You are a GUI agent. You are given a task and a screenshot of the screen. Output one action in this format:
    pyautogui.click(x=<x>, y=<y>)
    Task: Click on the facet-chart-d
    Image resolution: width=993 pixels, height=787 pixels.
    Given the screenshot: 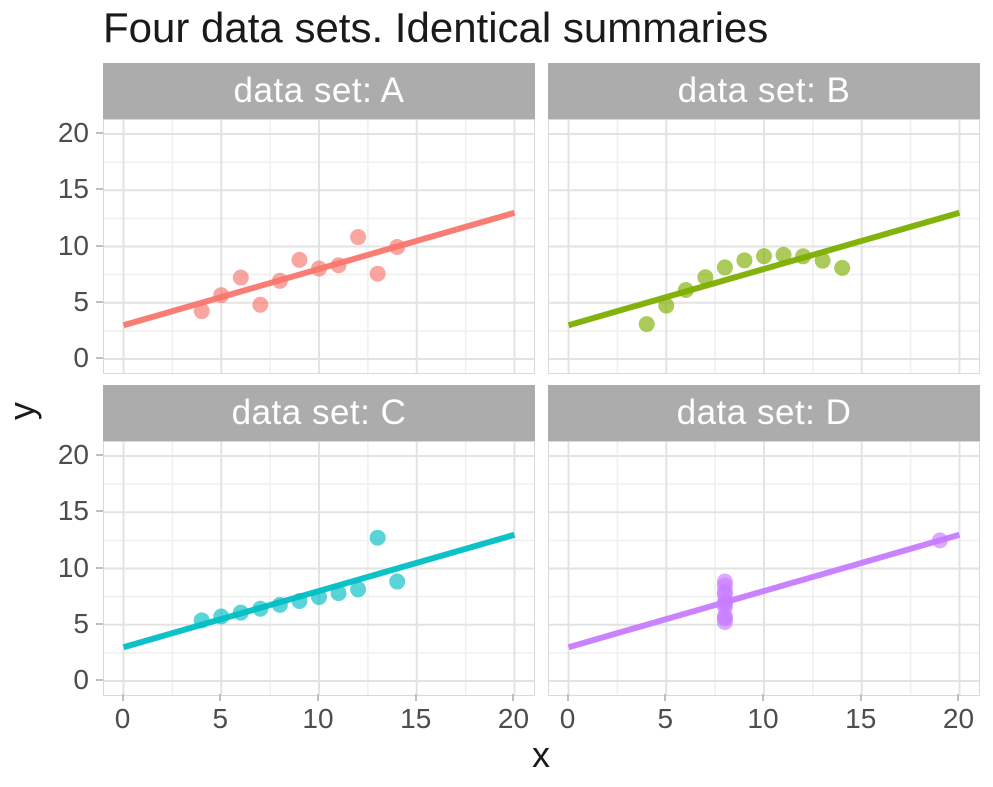 What is the action you would take?
    pyautogui.click(x=764, y=568)
    